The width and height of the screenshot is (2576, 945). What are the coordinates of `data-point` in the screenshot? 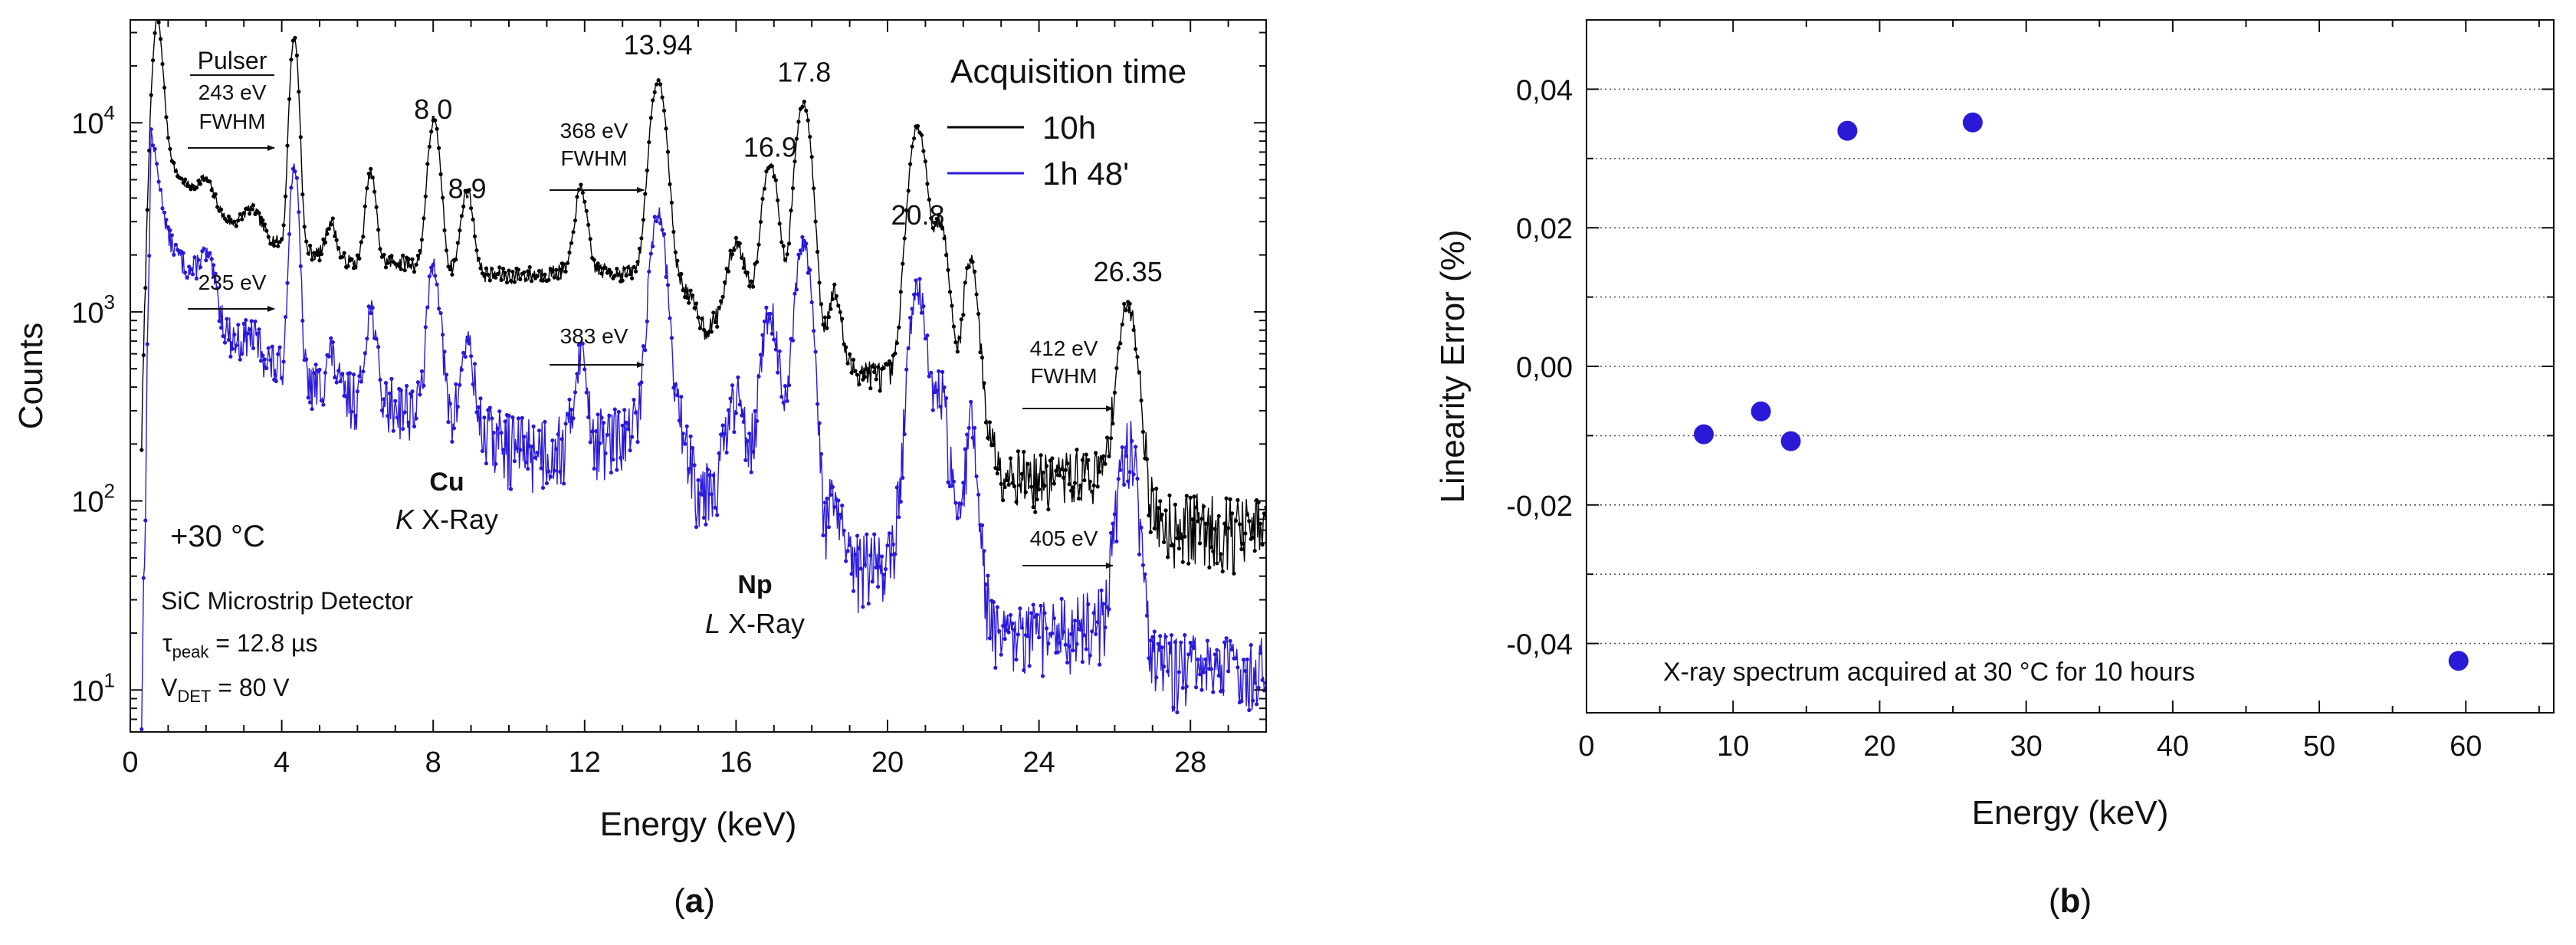 It's located at (1972, 122).